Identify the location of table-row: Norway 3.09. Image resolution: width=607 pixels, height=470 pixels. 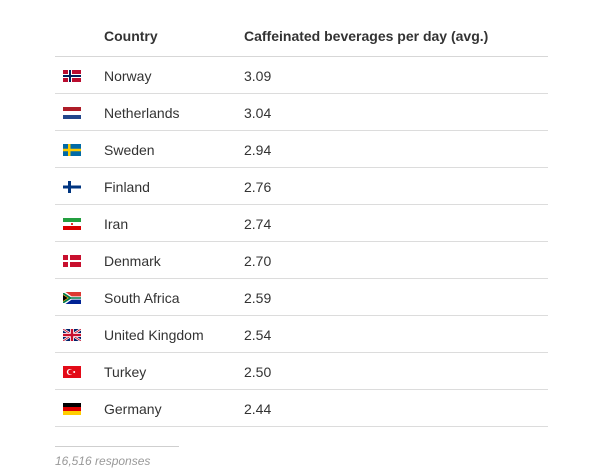
(301, 75).